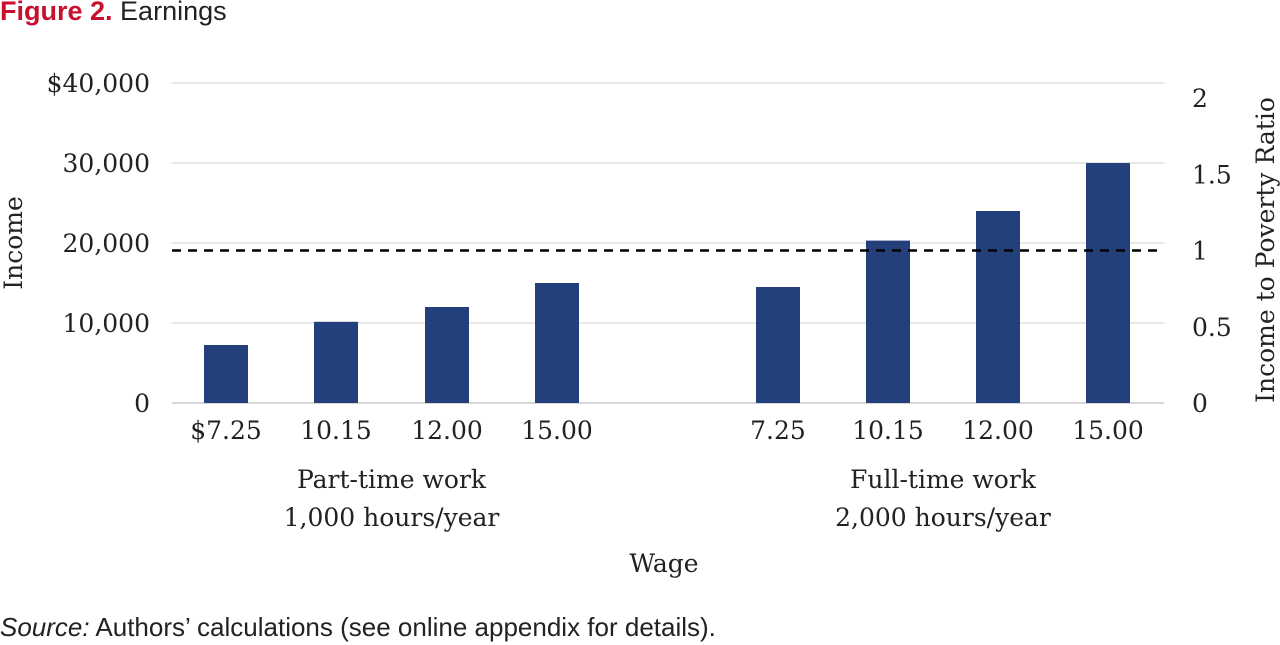 This screenshot has width=1280, height=645. Describe the element at coordinates (1212, 251) in the screenshot. I see `y2-axis-ticks: 0 0.5 1 1.5 2` at that location.